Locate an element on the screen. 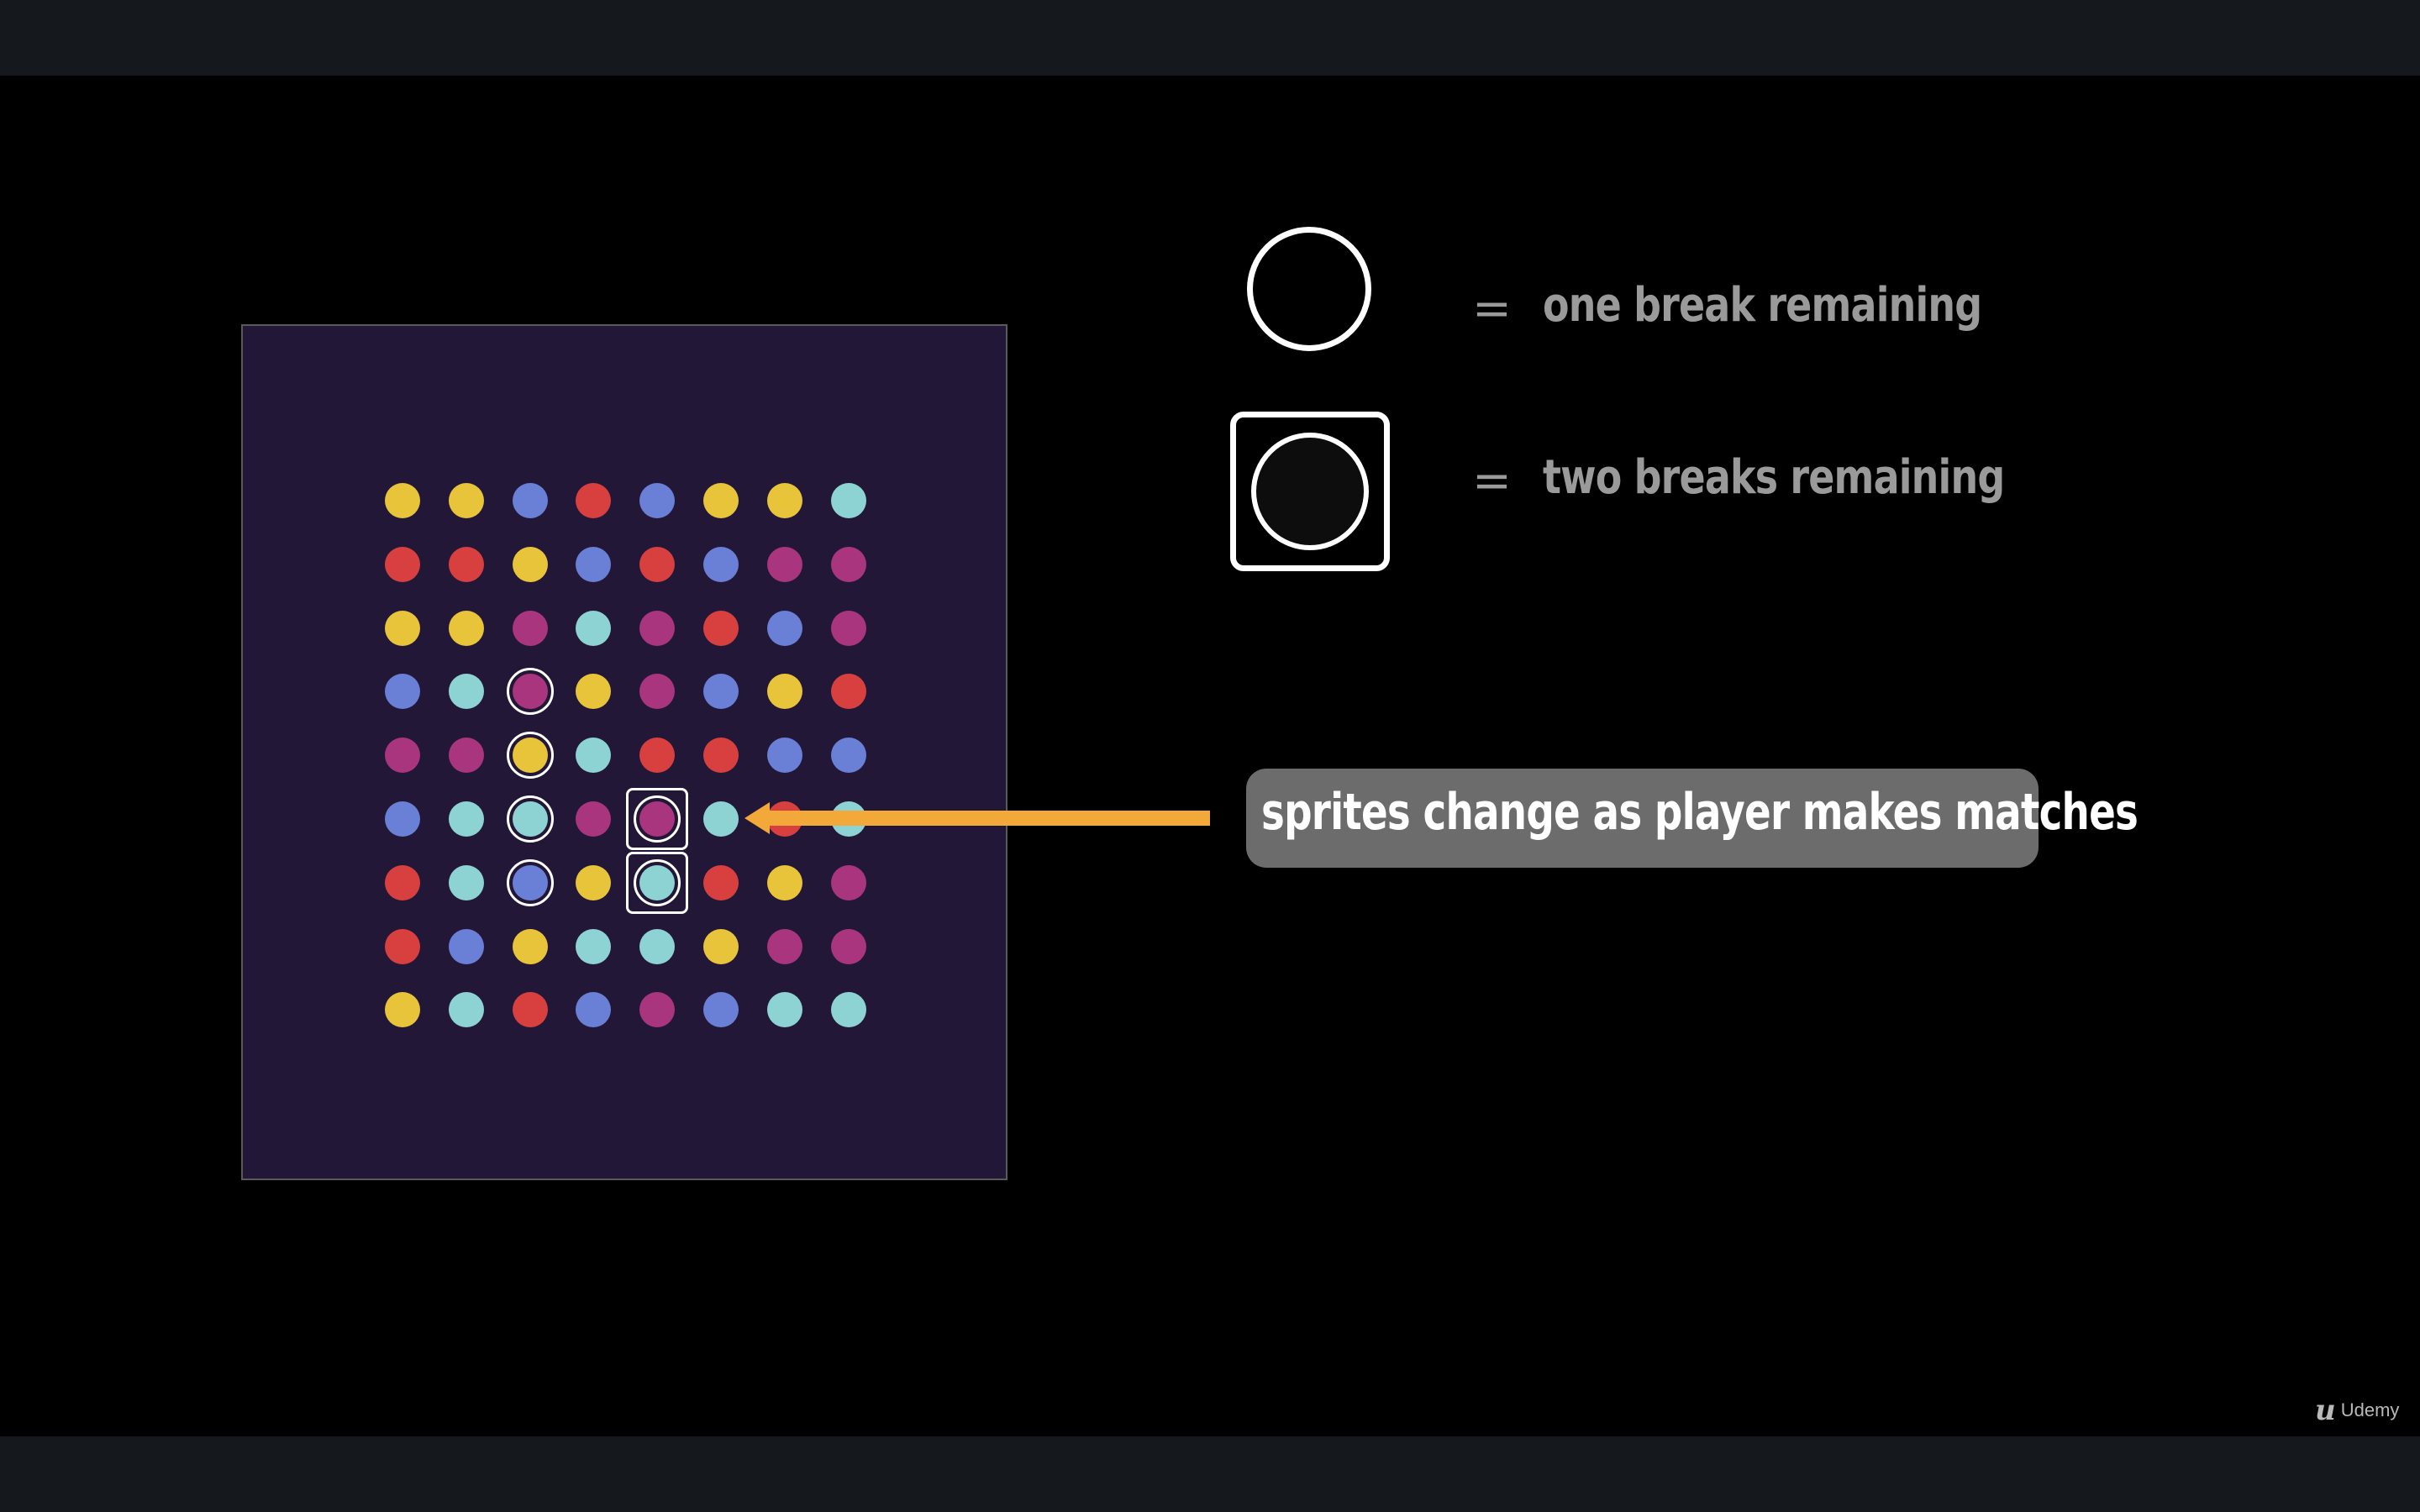 This screenshot has width=2420, height=1512. inner-circle-icon is located at coordinates (1310, 491).